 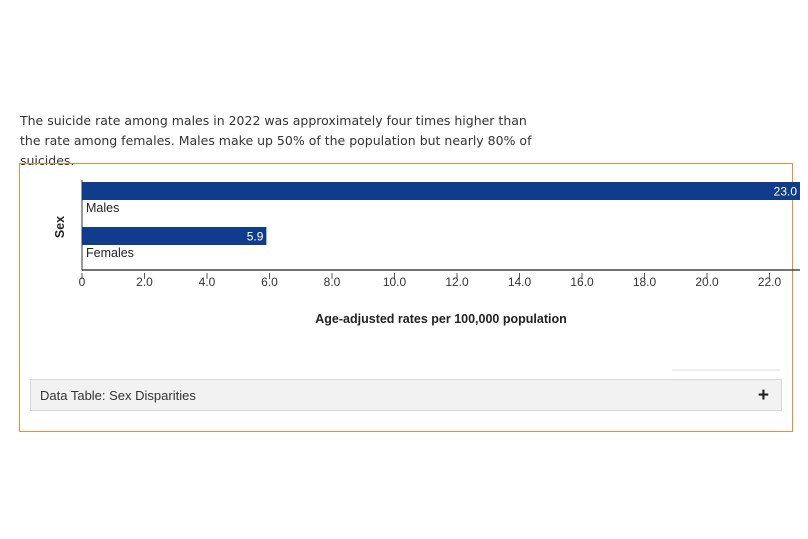 I want to click on category-label-males: Males, so click(x=102, y=208).